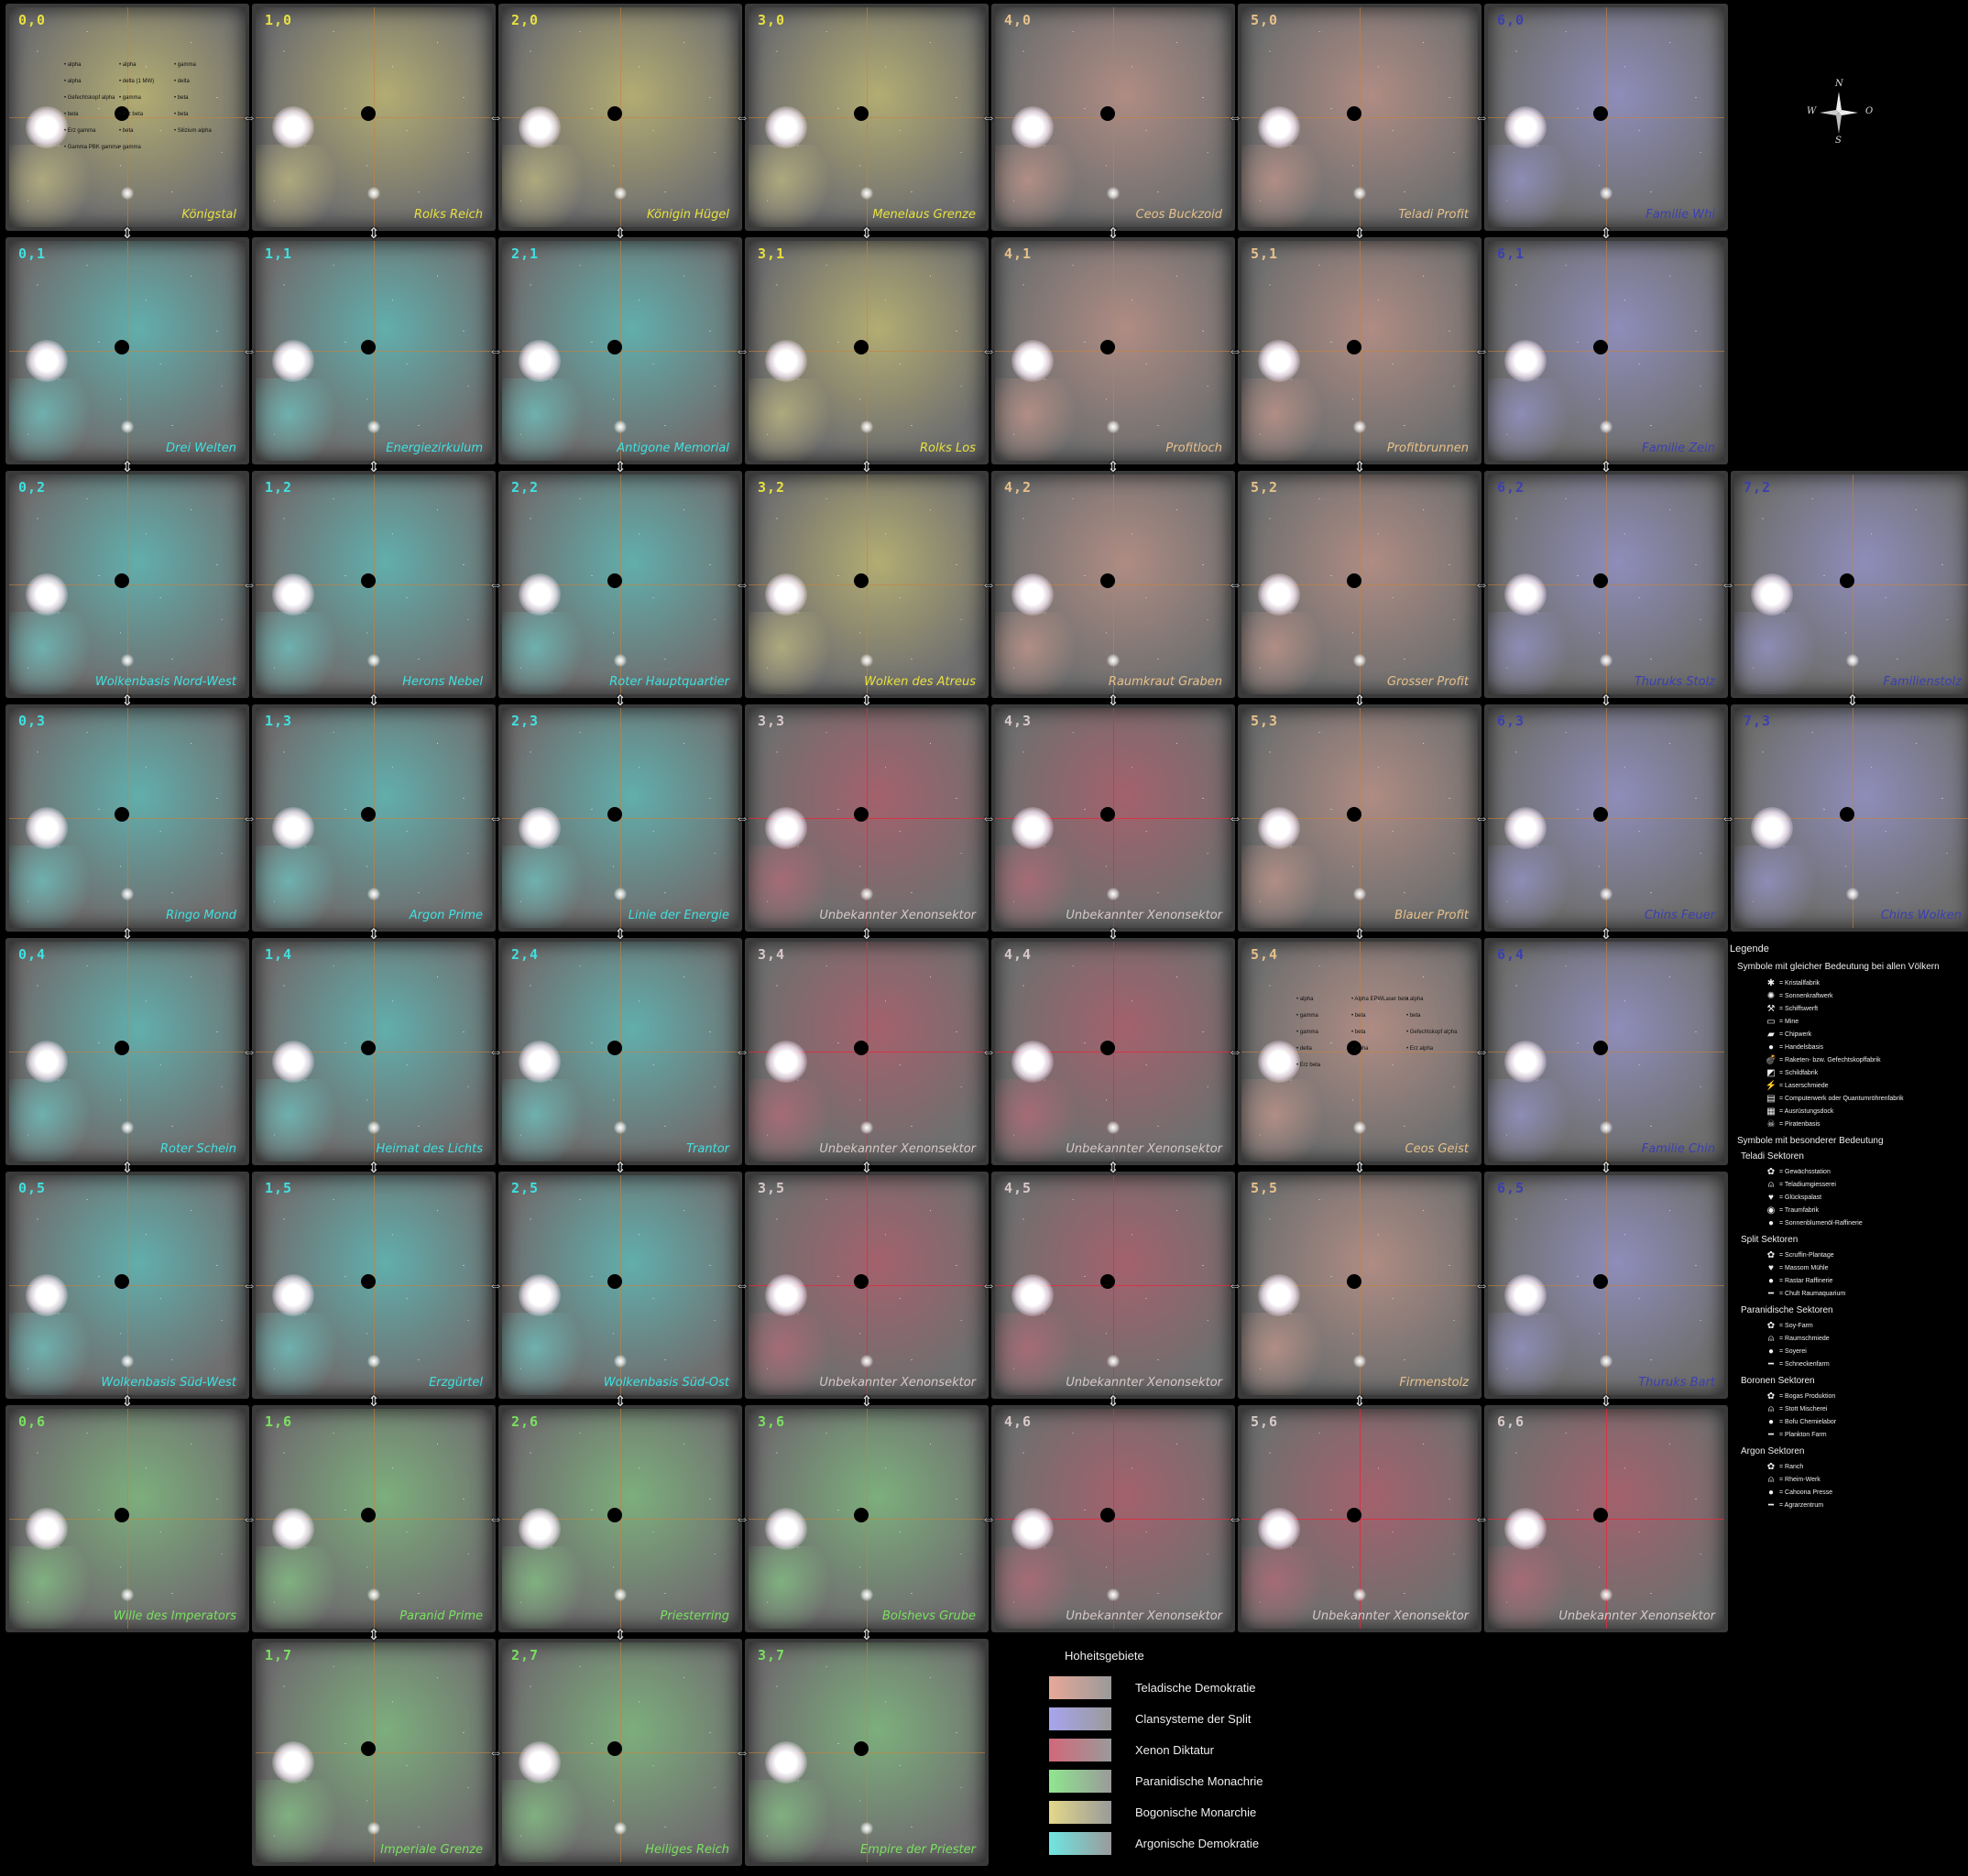 This screenshot has width=1968, height=1876. I want to click on sector-4-5: 4,5 Unbekannter Xenonsektor, so click(1113, 1285).